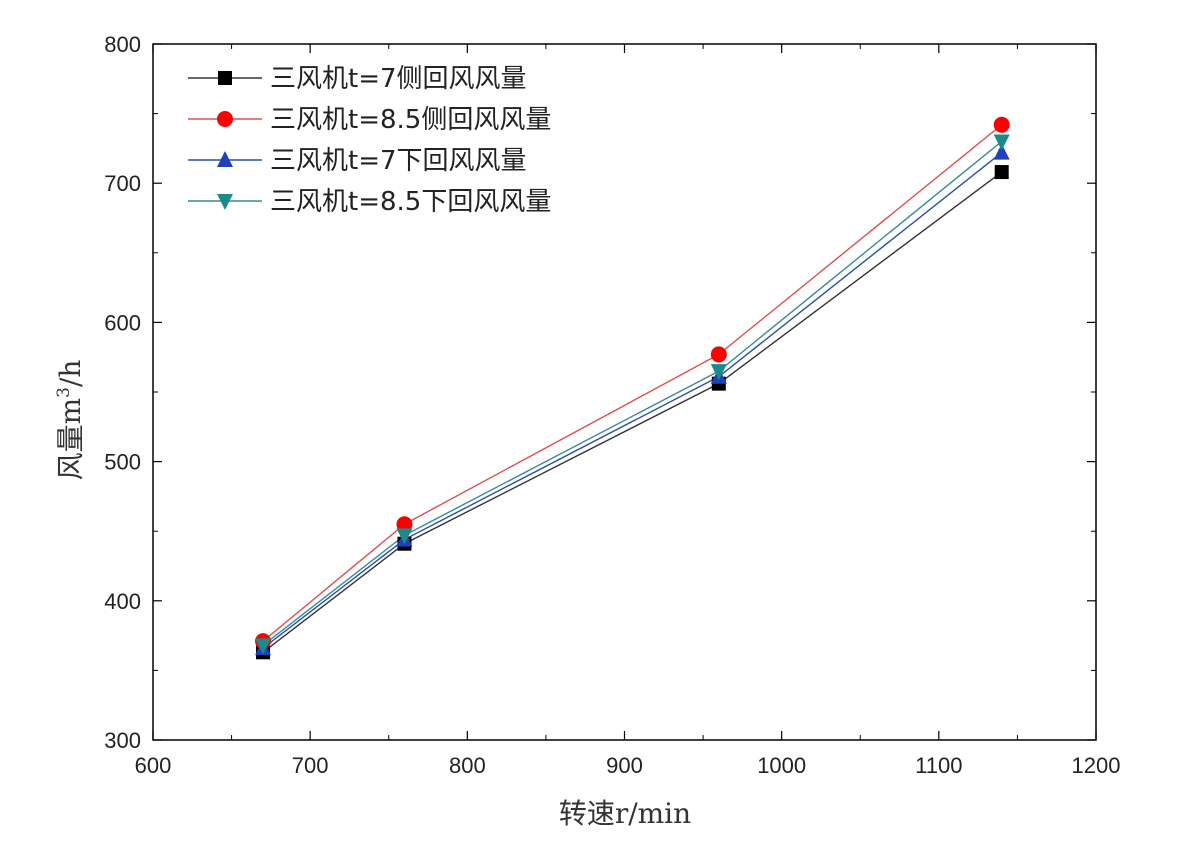 This screenshot has height=846, width=1188. What do you see at coordinates (1096, 765) in the screenshot?
I see `x-tick-label: 1200` at bounding box center [1096, 765].